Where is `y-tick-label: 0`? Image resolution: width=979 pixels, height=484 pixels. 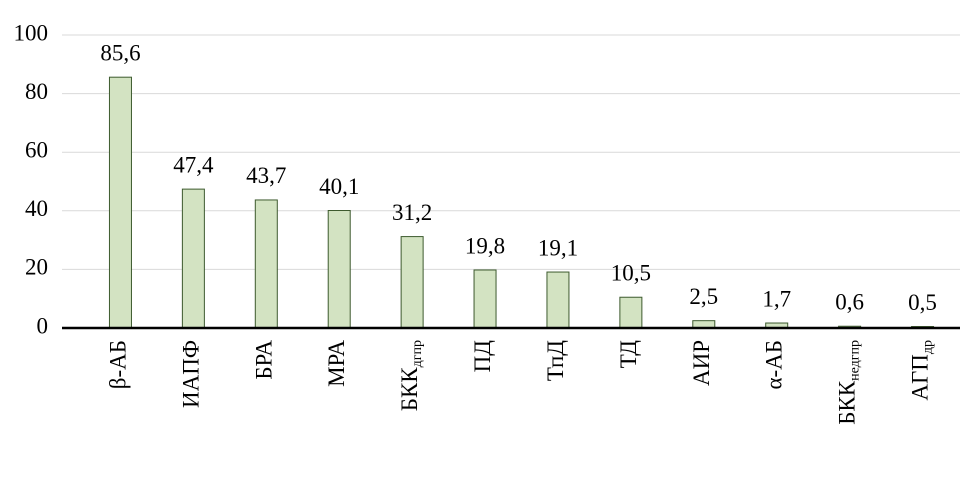
y-tick-label: 0 is located at coordinates (43, 325).